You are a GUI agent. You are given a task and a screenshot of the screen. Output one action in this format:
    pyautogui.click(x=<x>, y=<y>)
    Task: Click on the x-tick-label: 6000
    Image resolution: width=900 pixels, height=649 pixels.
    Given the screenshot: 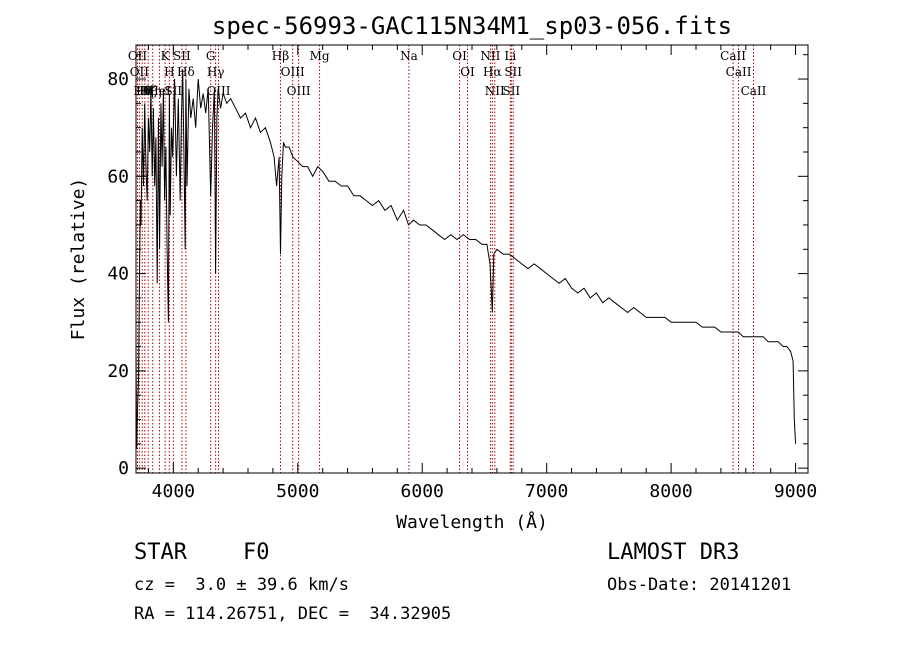 What is the action you would take?
    pyautogui.click(x=422, y=491)
    